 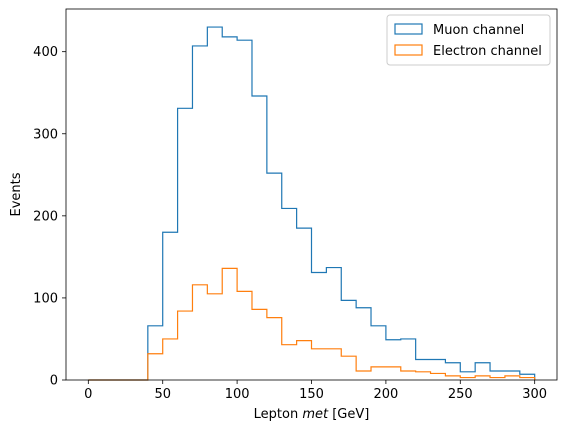 I want to click on y-axis-label: Events, so click(x=16, y=194).